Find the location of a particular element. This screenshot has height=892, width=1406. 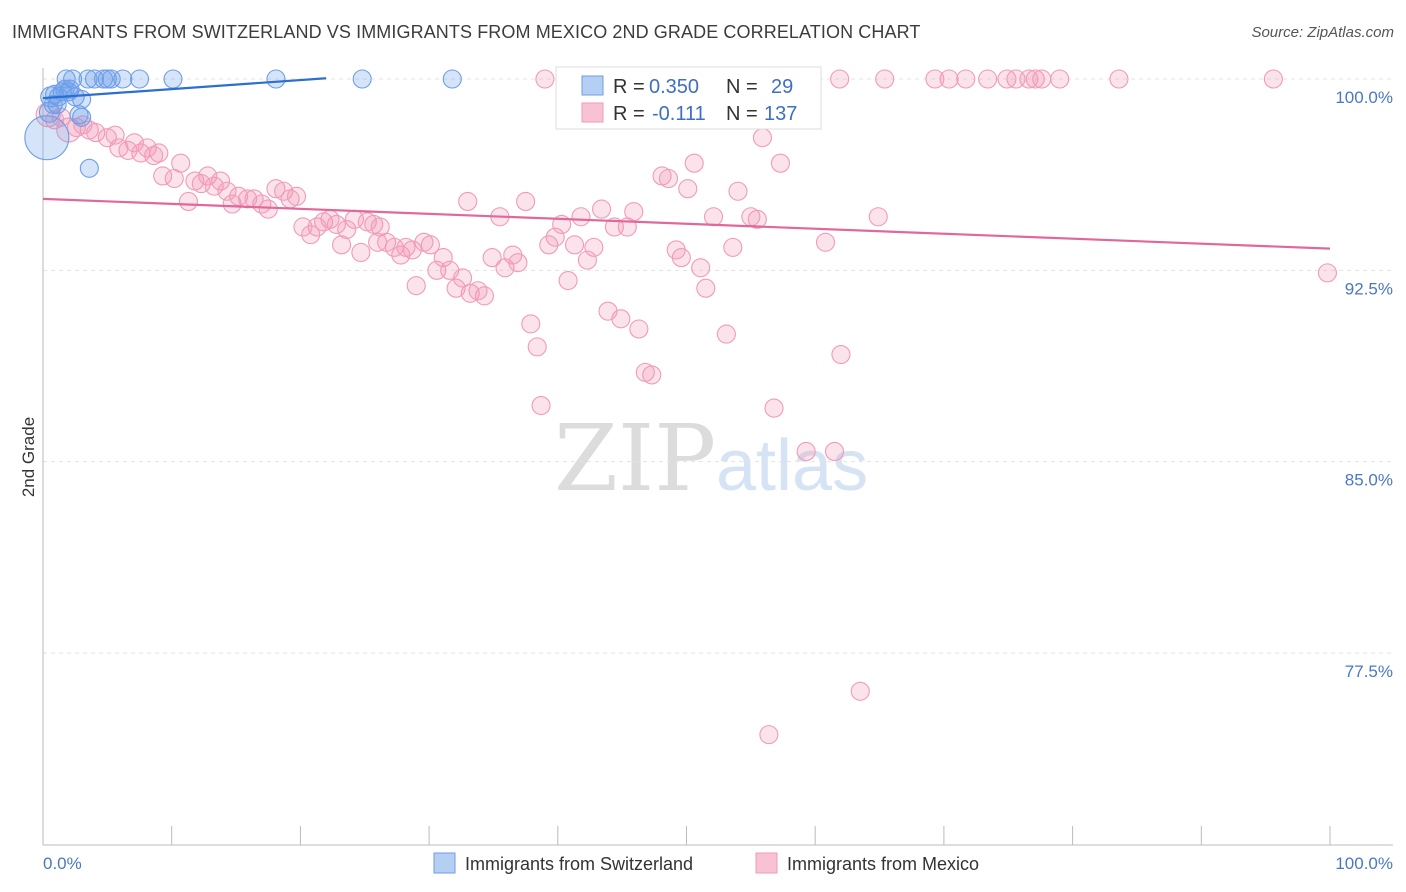

stats-r-label-1: R = is located at coordinates (629, 87).